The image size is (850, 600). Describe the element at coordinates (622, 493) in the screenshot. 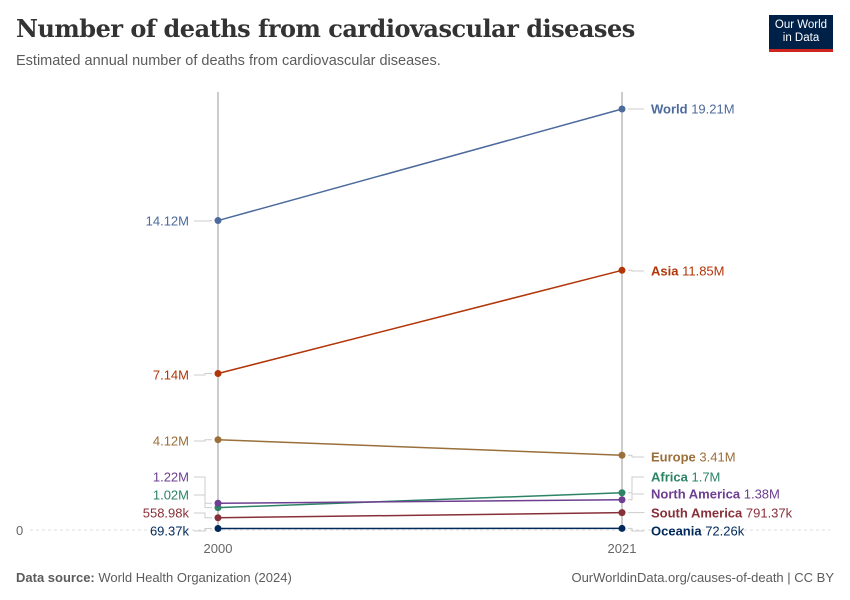

I see `point-2021-africa` at that location.